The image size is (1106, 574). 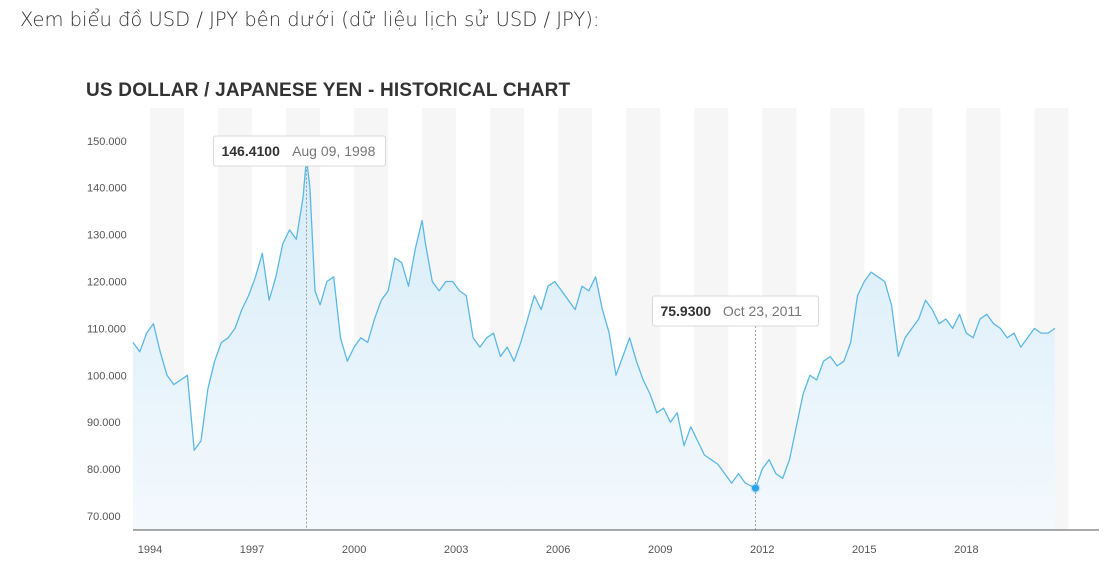 What do you see at coordinates (107, 376) in the screenshot?
I see `y-tick-label: 100.000` at bounding box center [107, 376].